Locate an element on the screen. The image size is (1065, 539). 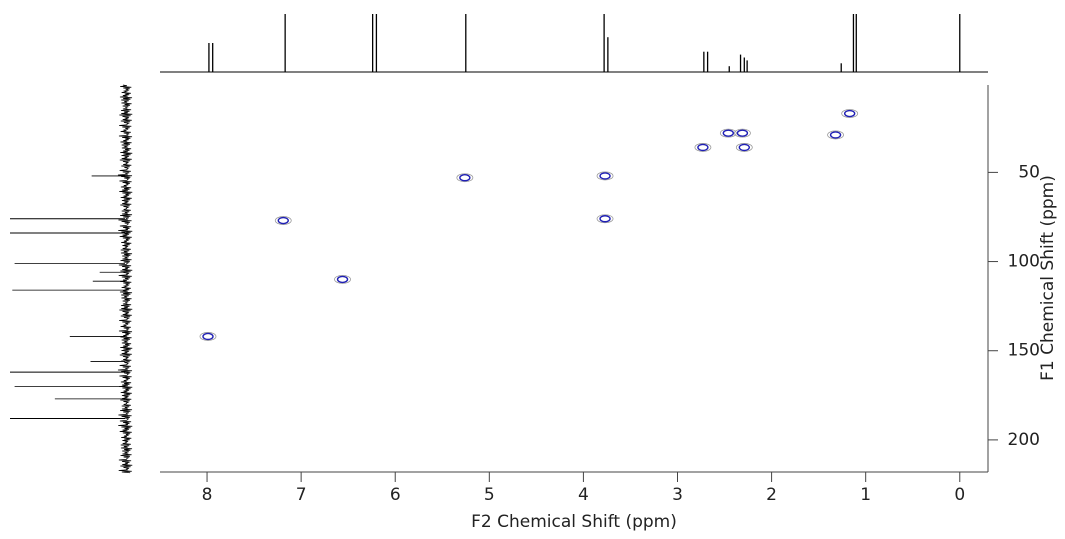
x-tick-label: 4 is located at coordinates (583, 495).